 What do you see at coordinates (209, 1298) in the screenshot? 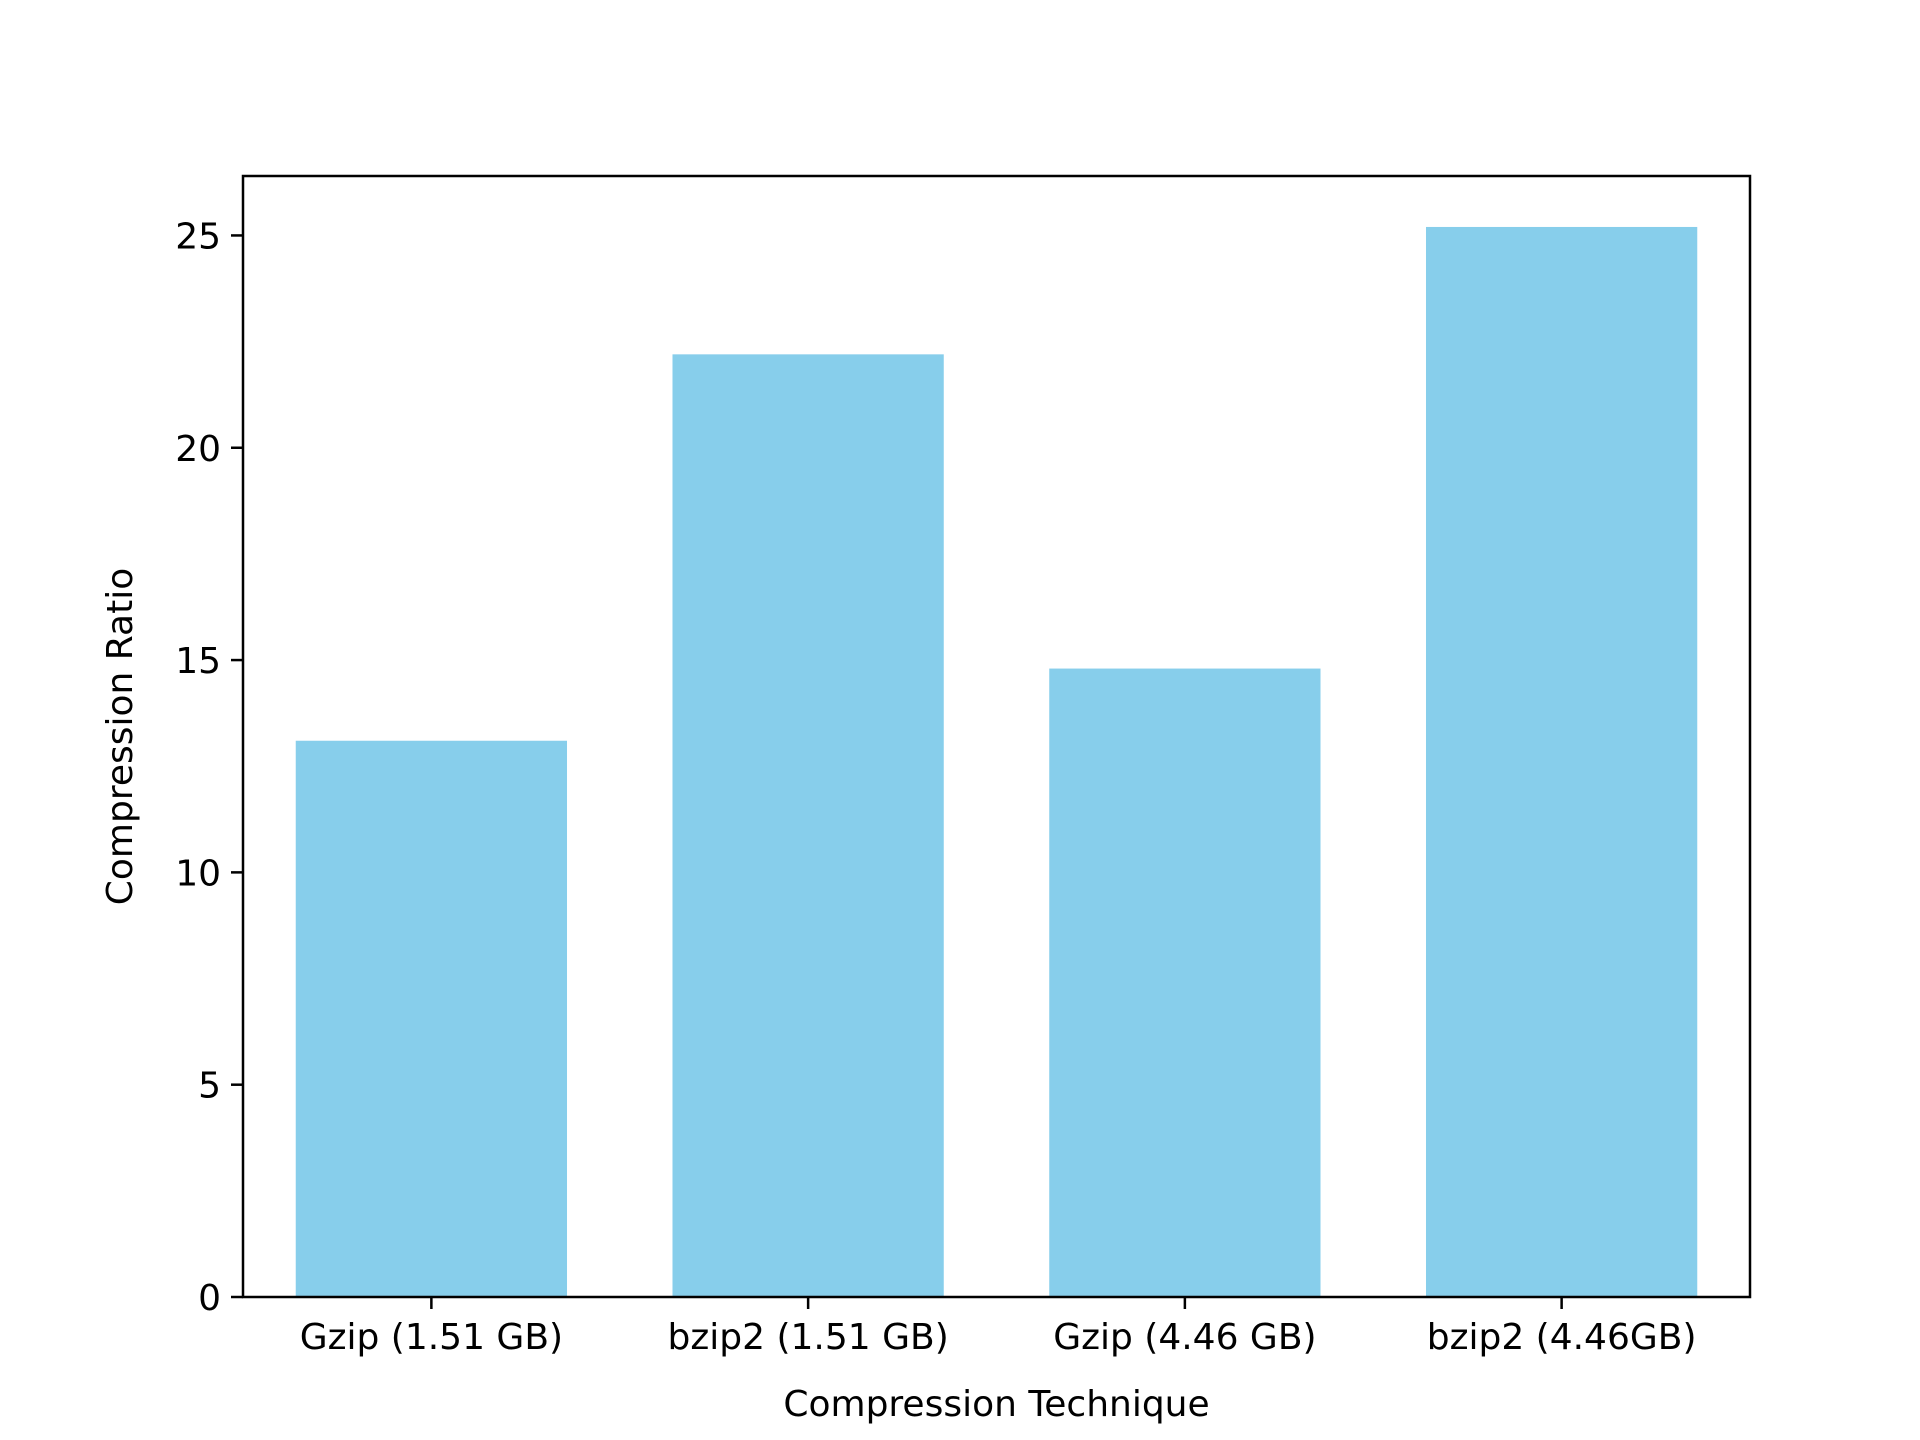
I see `y-tick-label: 0` at bounding box center [209, 1298].